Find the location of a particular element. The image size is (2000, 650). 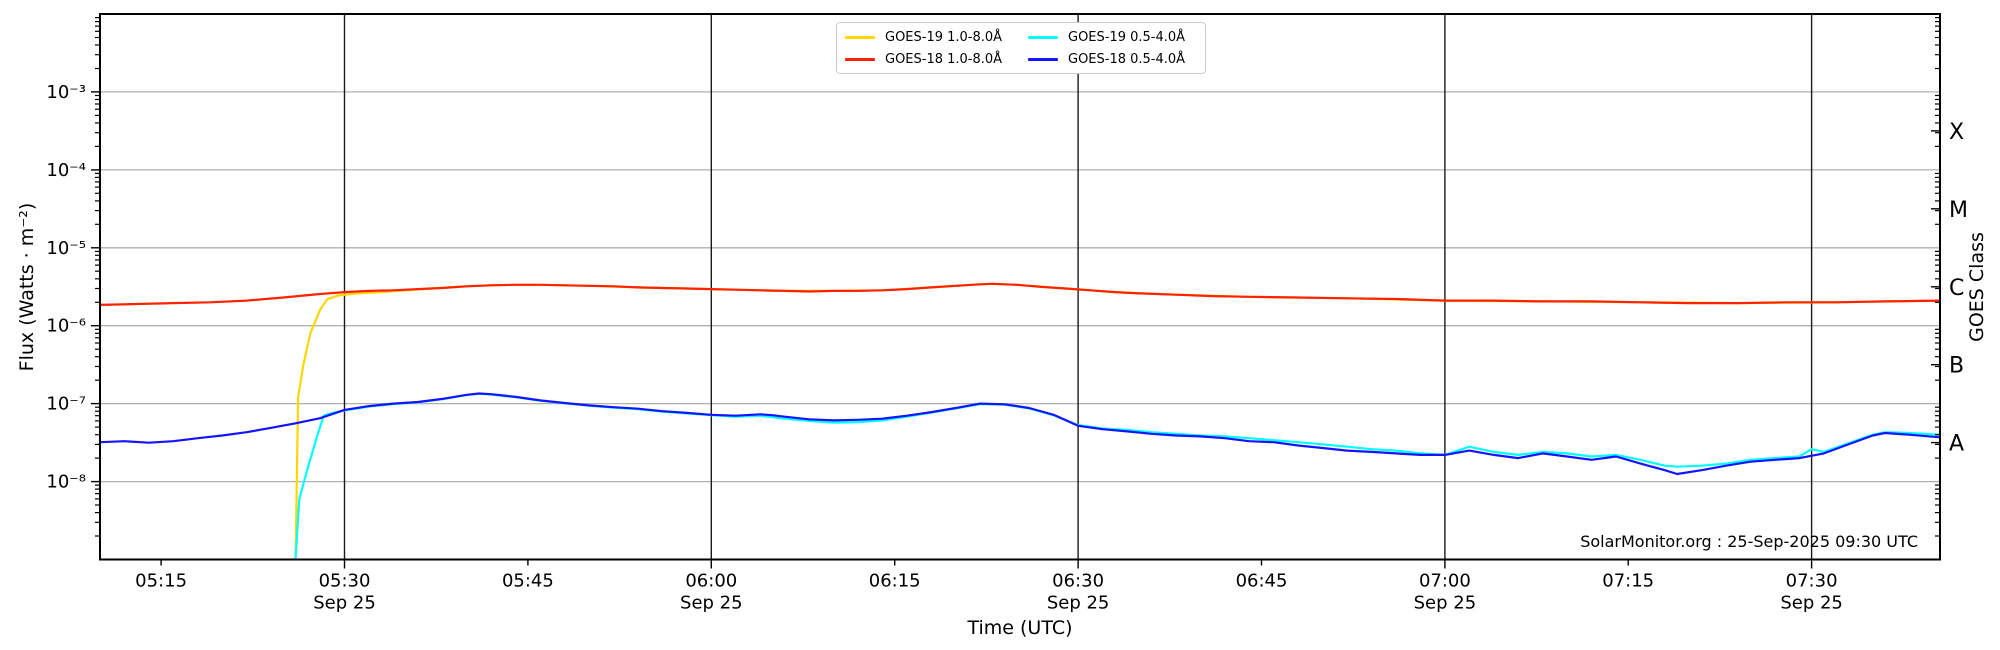

legend-item: GOES-18 1.0-8.0Å is located at coordinates (929, 59).